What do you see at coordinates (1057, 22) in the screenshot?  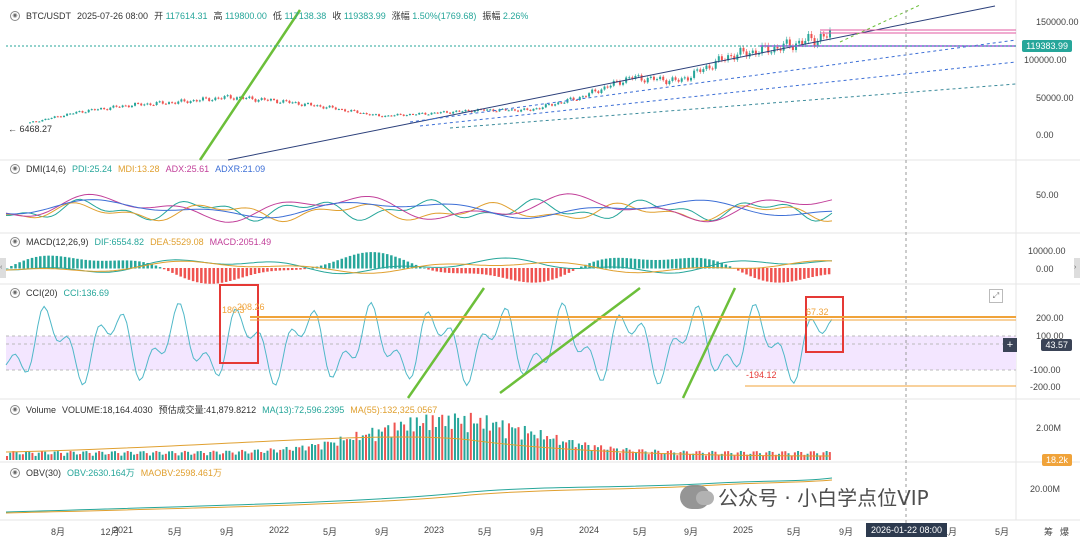 I see `price-axis-150k: 150000.00` at bounding box center [1057, 22].